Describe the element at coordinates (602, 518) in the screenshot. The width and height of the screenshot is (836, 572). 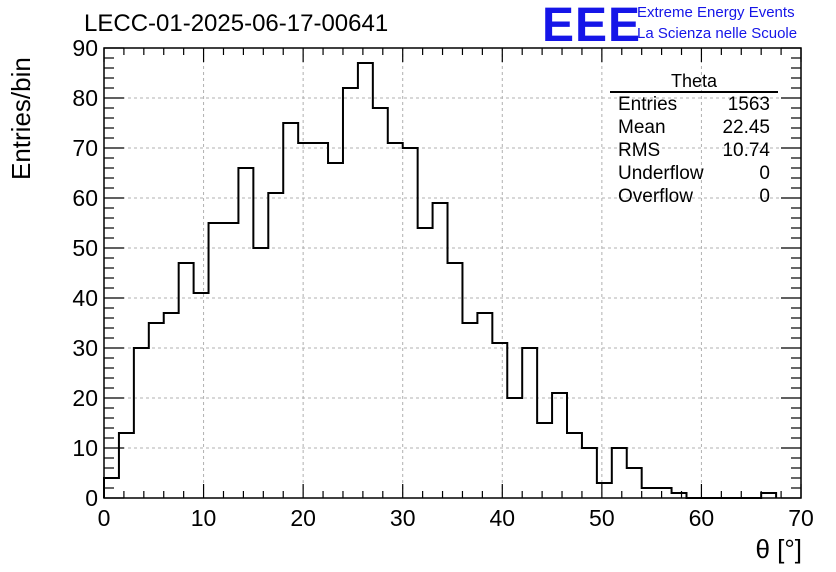
I see `x-tick-label: 50` at that location.